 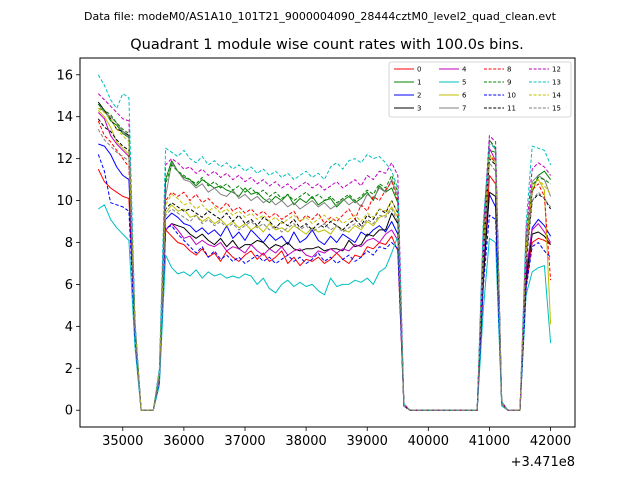 What do you see at coordinates (122, 441) in the screenshot?
I see `x-tick-label: 35000` at bounding box center [122, 441].